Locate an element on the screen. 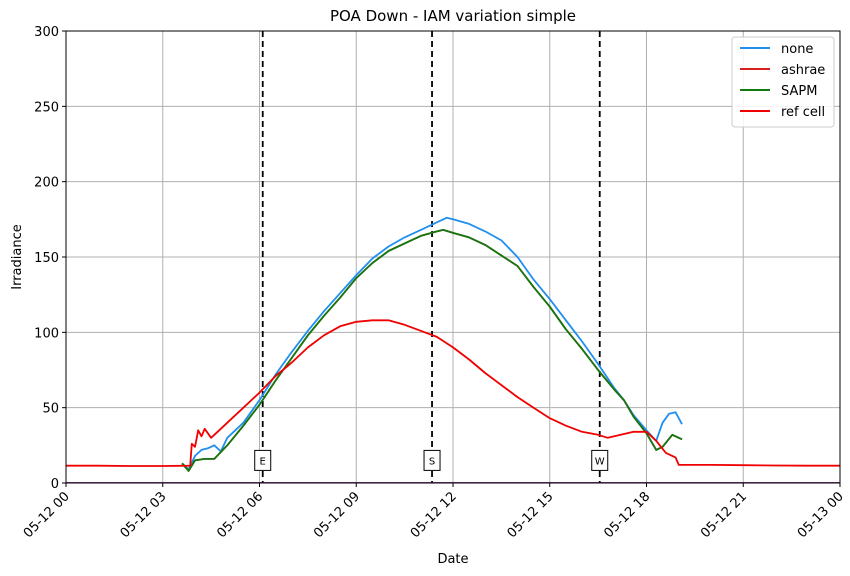 This screenshot has width=850, height=576. marker-box-W is located at coordinates (600, 460).